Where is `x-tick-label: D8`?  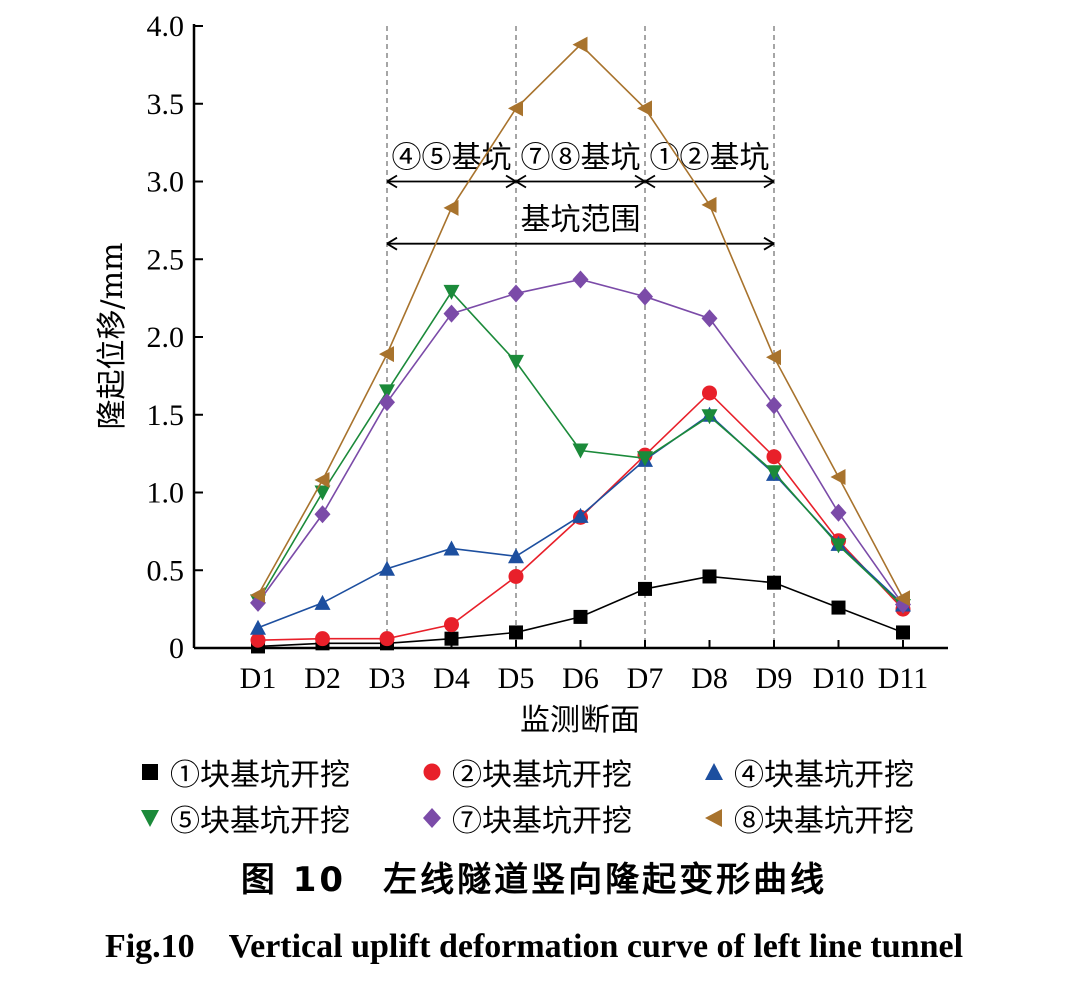
x-tick-label: D8 is located at coordinates (709, 678).